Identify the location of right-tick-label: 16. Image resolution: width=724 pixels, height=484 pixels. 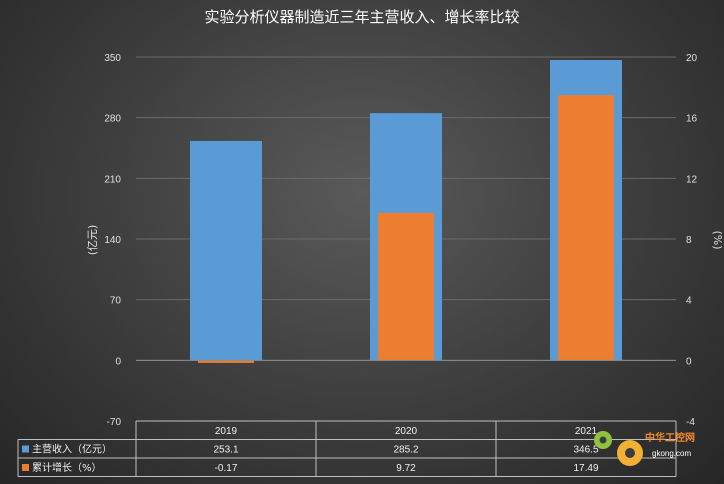
(692, 119).